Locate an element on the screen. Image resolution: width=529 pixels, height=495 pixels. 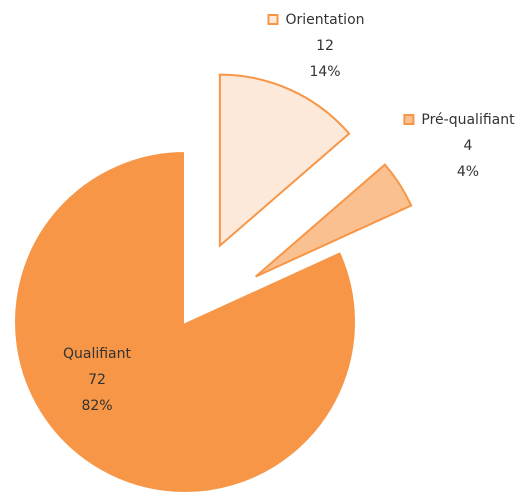
slice-category-label: Qualifiant is located at coordinates (97, 354).